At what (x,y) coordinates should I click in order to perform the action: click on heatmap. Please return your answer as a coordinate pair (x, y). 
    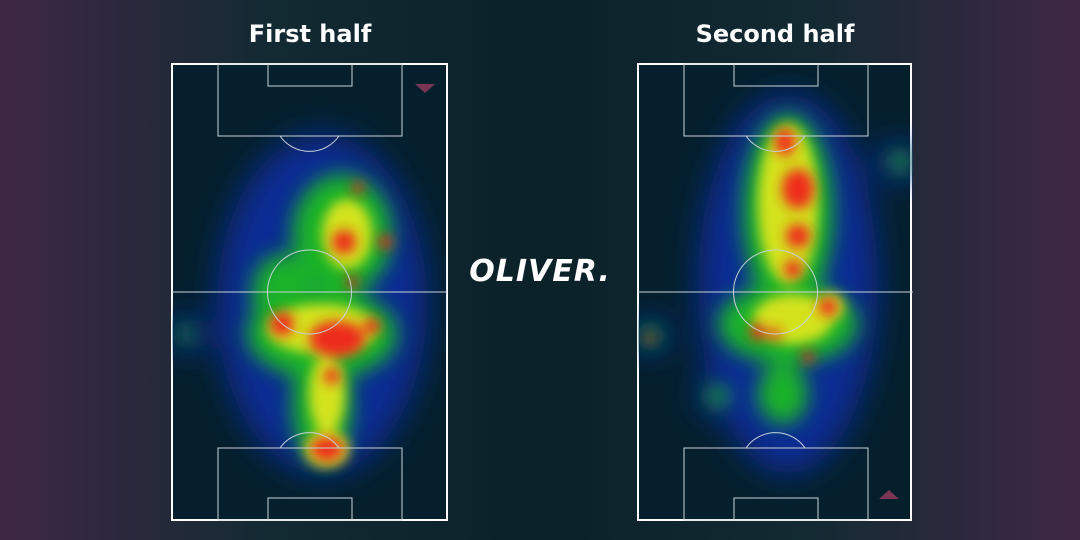
    Looking at the image, I should click on (299, 304).